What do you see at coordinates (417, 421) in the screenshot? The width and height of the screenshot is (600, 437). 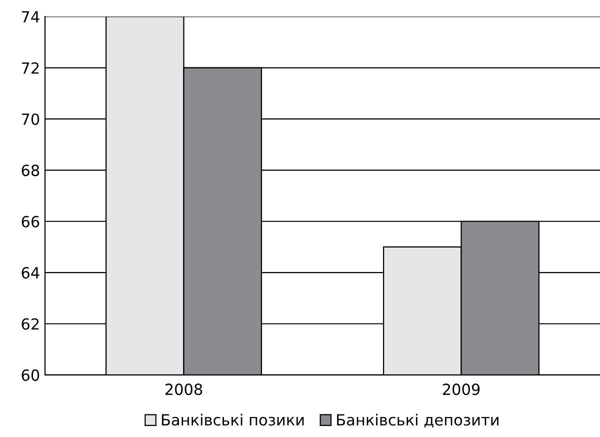 I see `legend-label: Банківські депозити` at bounding box center [417, 421].